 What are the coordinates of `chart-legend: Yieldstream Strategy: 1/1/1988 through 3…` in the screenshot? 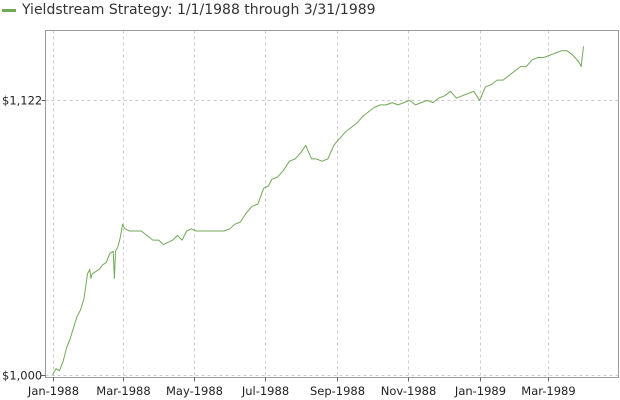 It's located at (189, 10).